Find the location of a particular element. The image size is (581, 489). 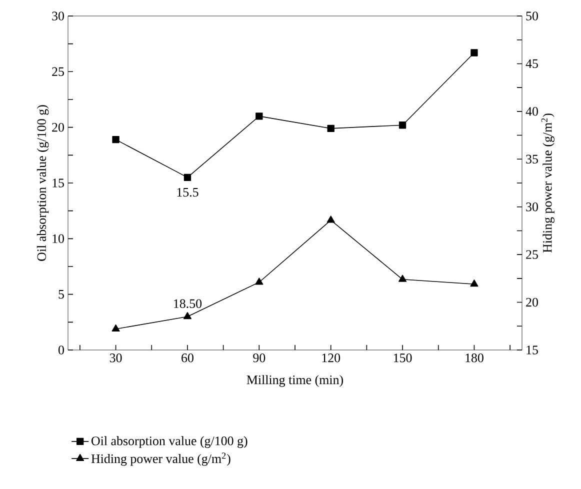

y-tick-label: 25 is located at coordinates (58, 71).